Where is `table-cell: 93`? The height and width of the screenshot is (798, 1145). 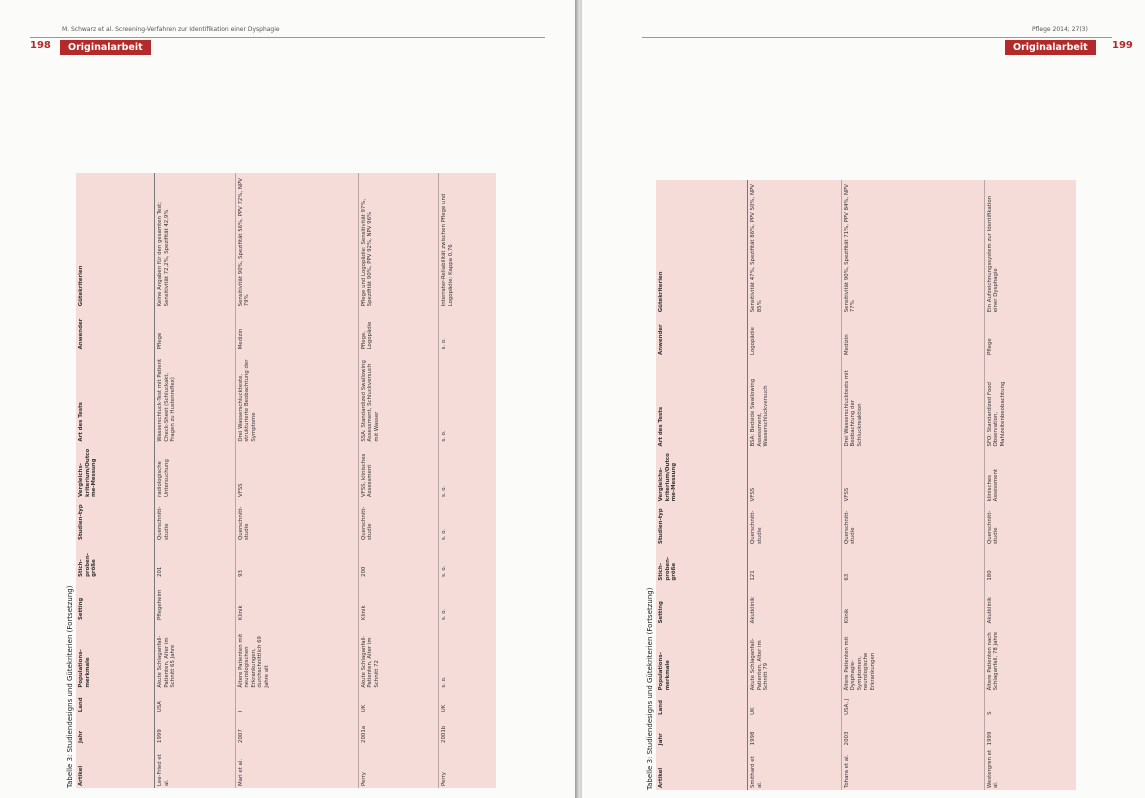
table-cell: 93 is located at coordinates (297, 560).